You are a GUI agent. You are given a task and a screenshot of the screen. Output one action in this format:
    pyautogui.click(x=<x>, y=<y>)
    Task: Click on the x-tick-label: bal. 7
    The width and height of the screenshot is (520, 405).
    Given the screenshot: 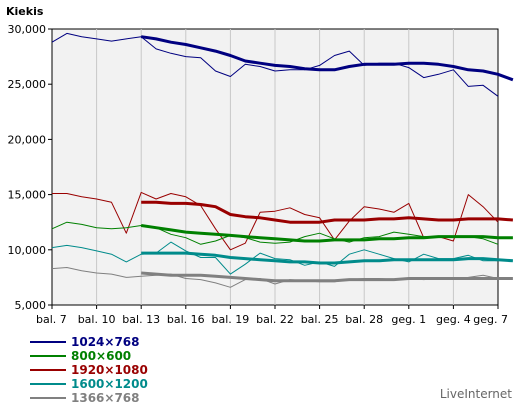 What is the action you would take?
    pyautogui.click(x=51, y=319)
    